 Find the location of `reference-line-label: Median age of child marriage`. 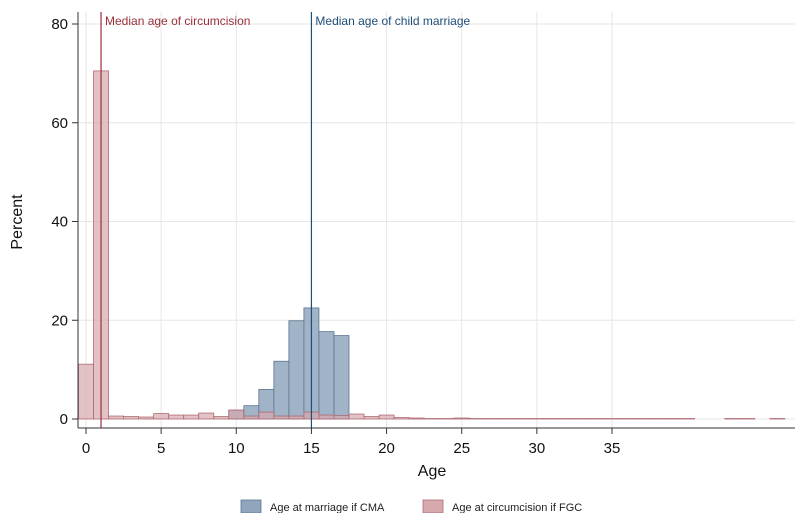

reference-line-label: Median age of child marriage is located at coordinates (392, 21).